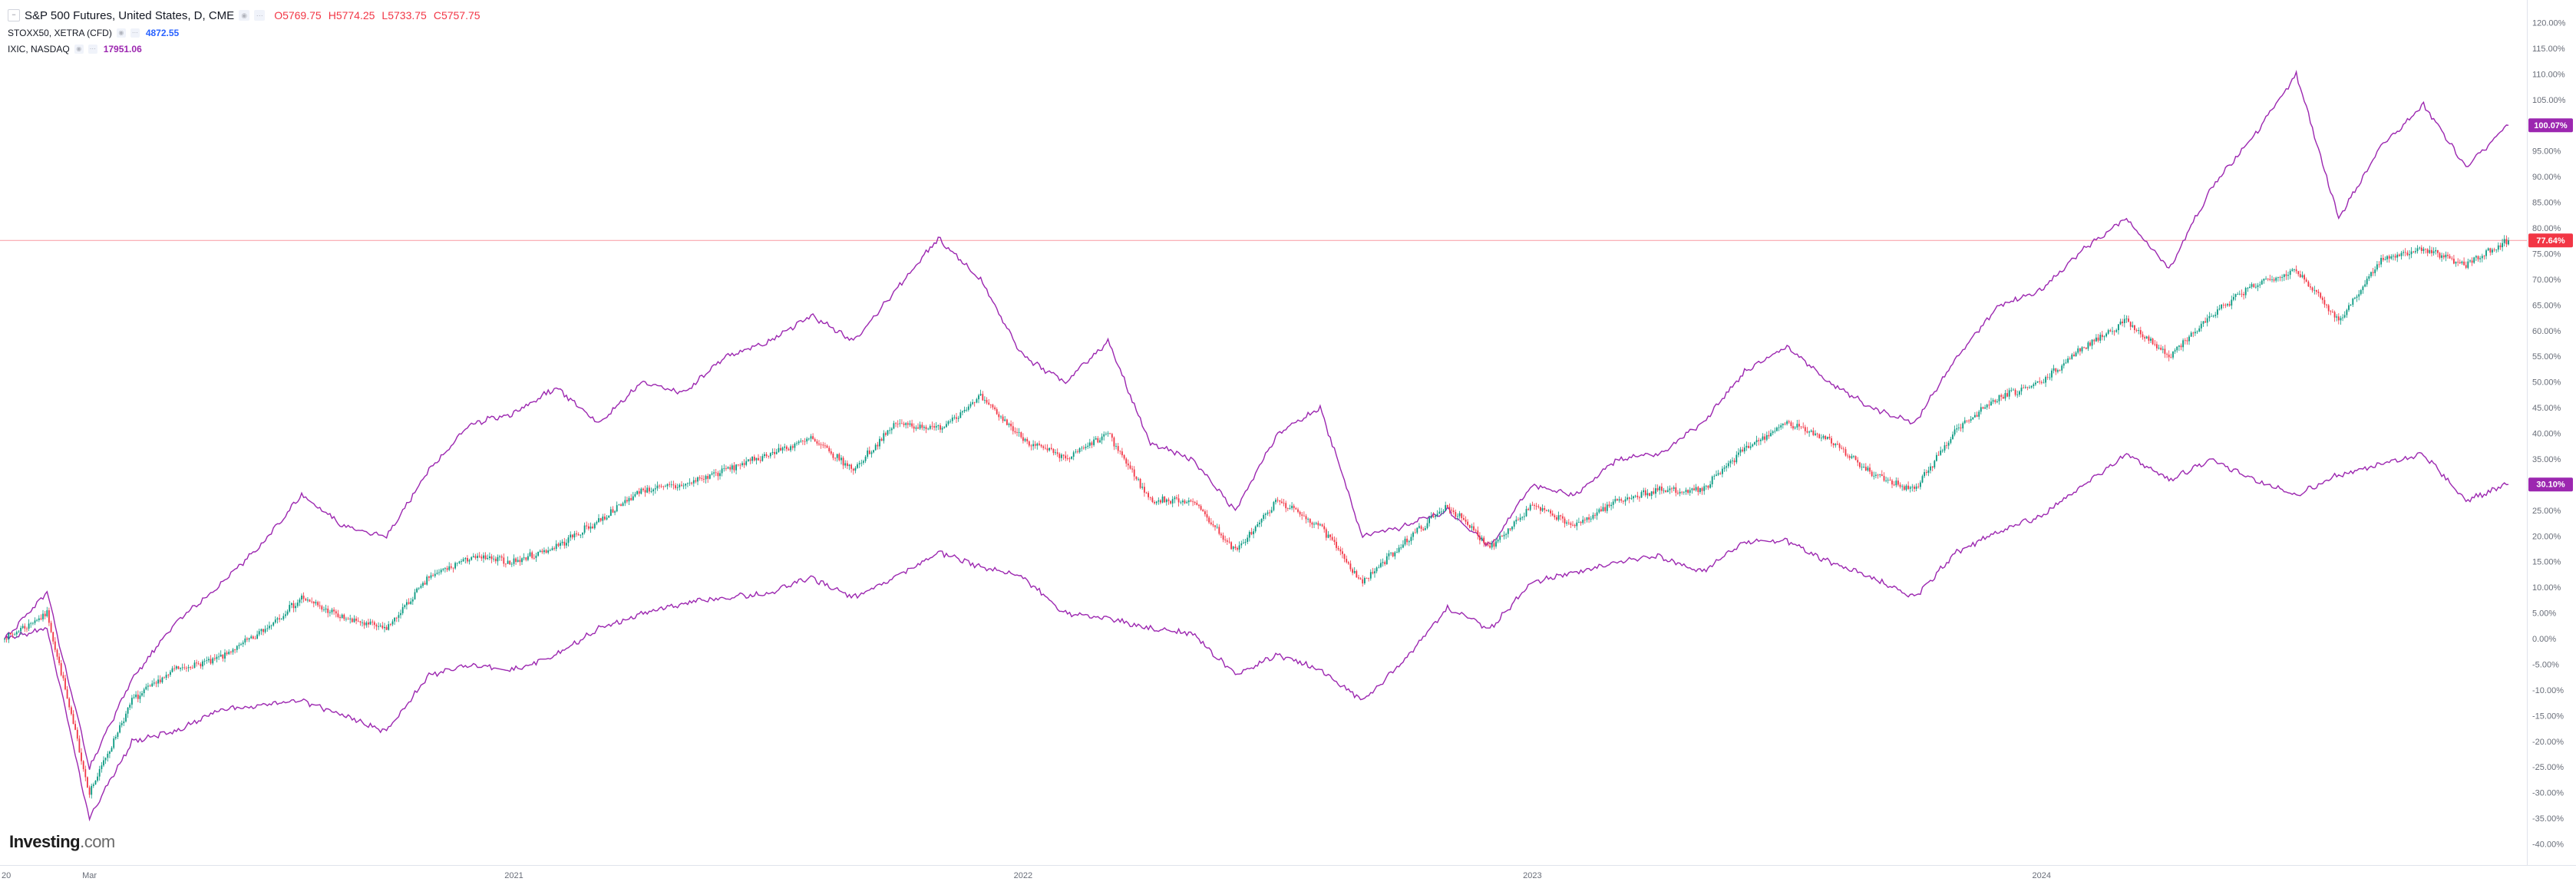  I want to click on svg-text: 15.00%, so click(2546, 562).